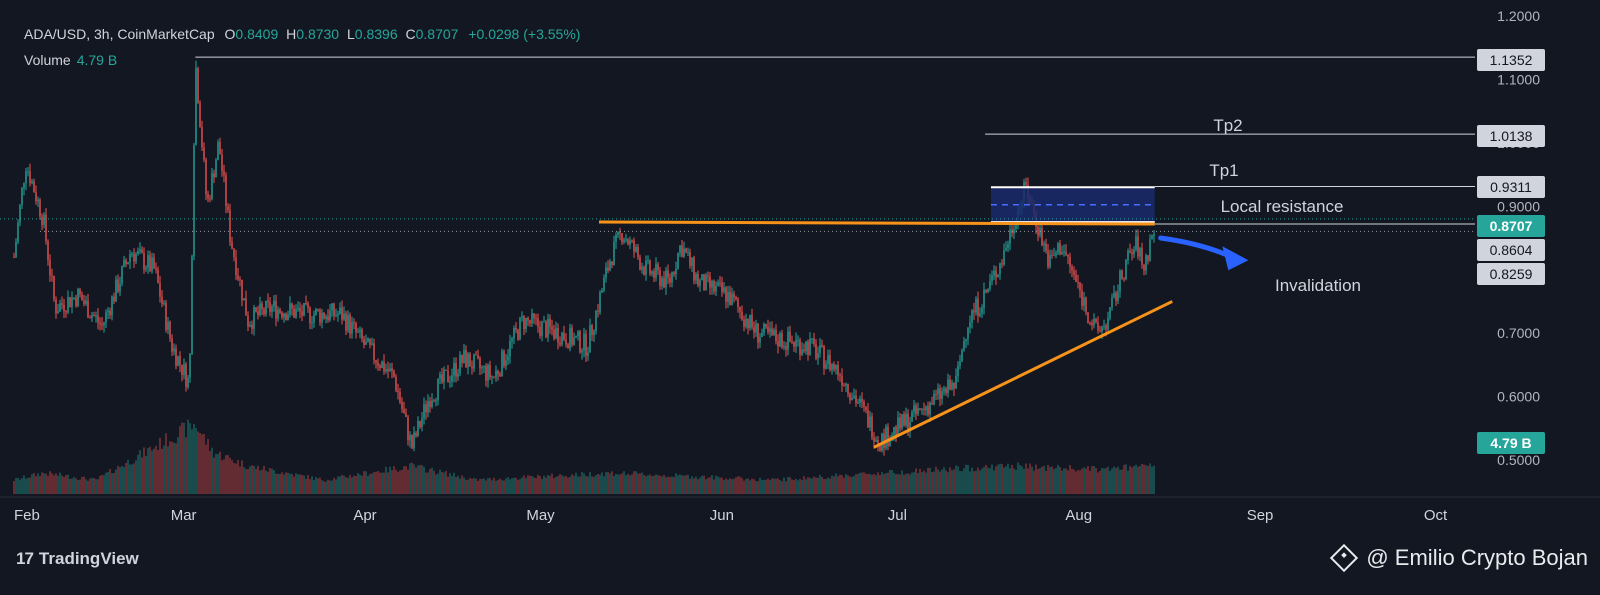  I want to click on tradingview-logo: 17 TradingView, so click(77, 559).